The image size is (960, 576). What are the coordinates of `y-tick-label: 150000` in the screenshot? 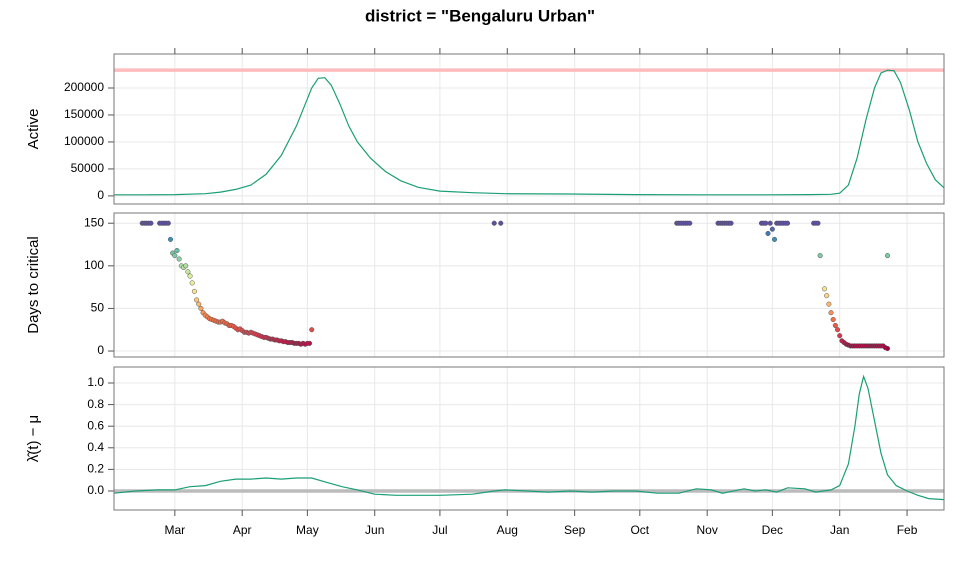 It's located at (84, 114).